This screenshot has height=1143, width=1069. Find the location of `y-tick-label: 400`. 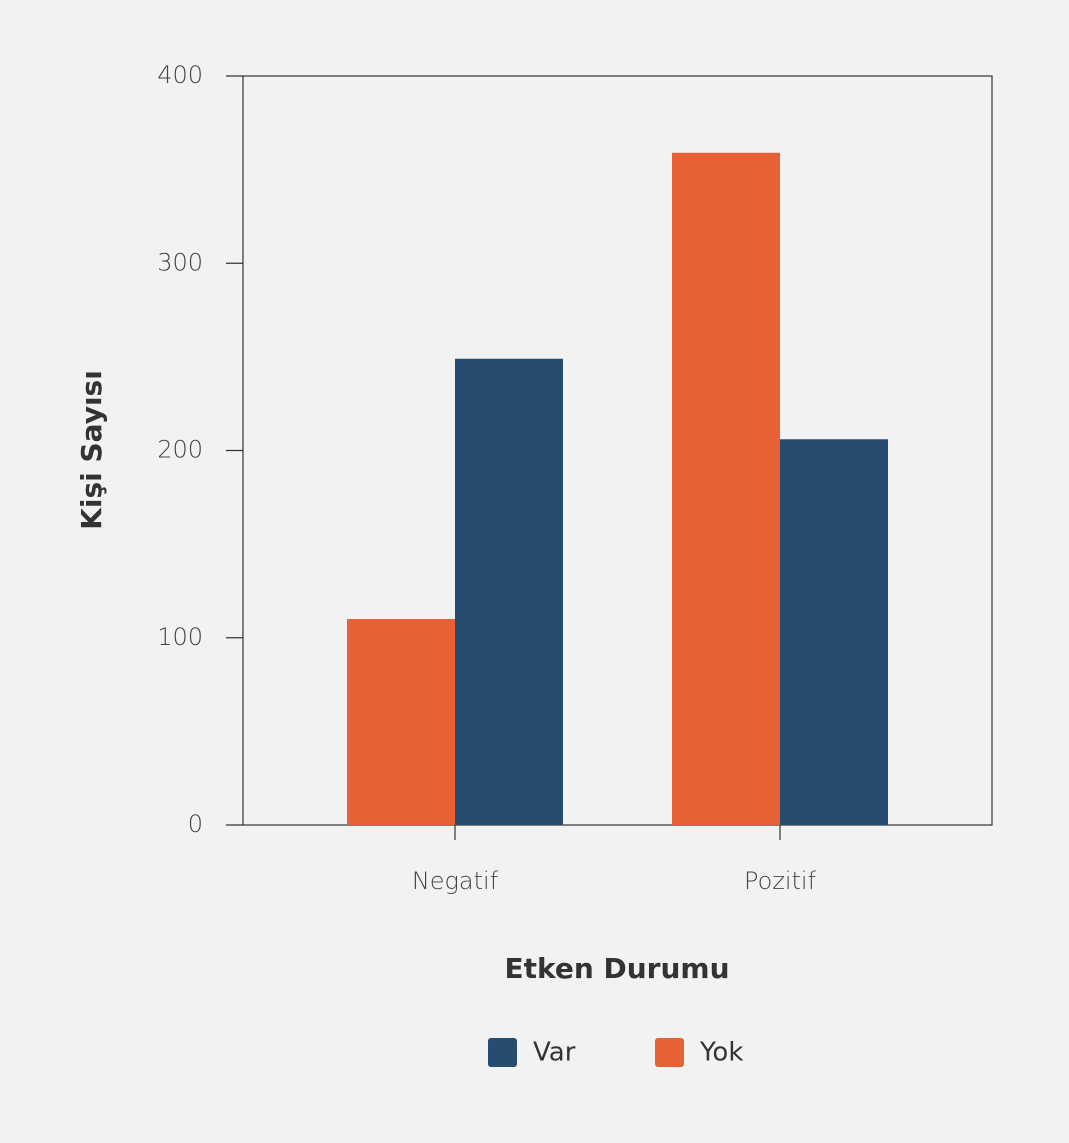

y-tick-label: 400 is located at coordinates (180, 75).